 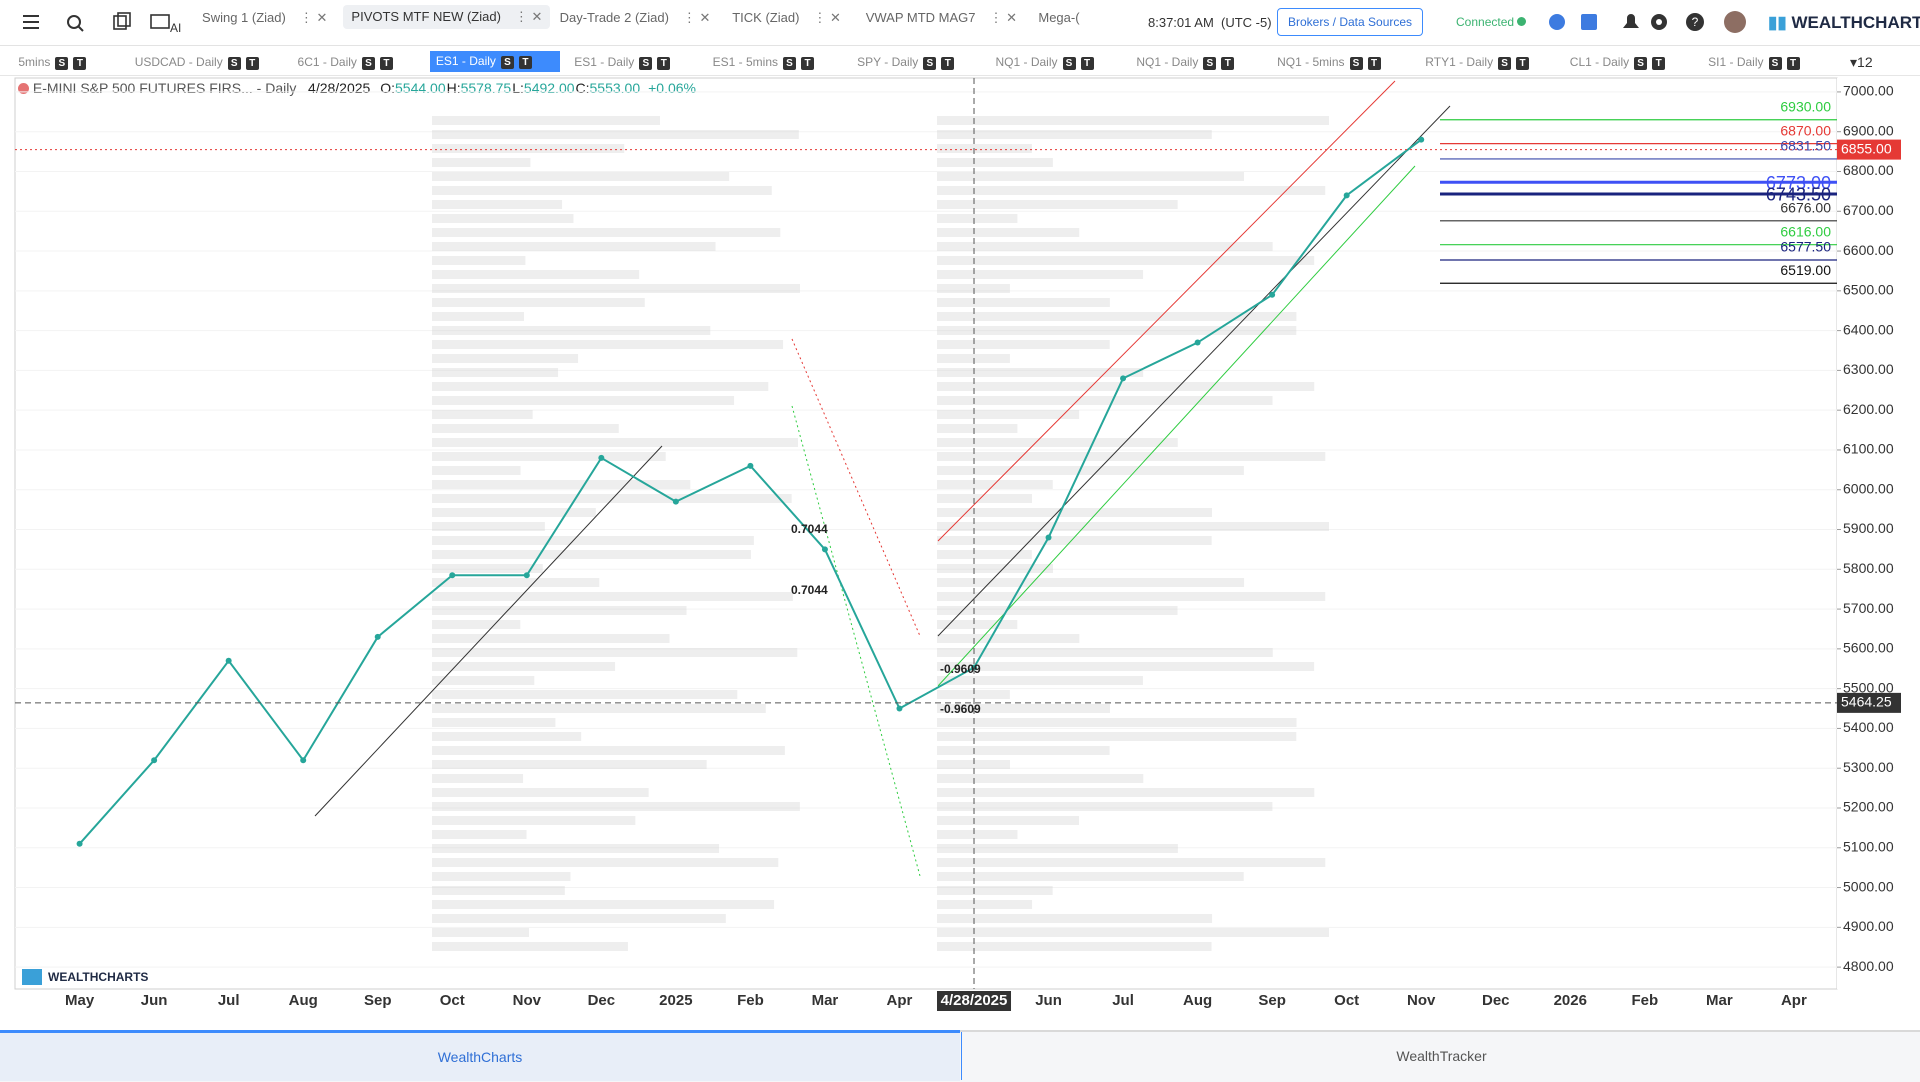 What do you see at coordinates (480, 1055) in the screenshot?
I see `bottom-tab-active: WealthCharts` at bounding box center [480, 1055].